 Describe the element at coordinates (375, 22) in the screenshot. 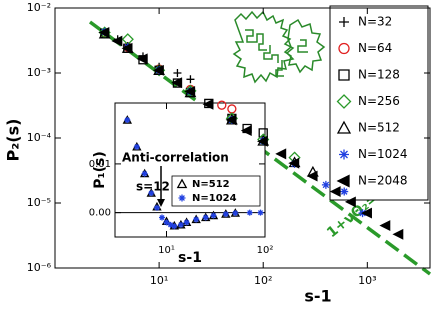

I see `legend-label: N=32` at that location.